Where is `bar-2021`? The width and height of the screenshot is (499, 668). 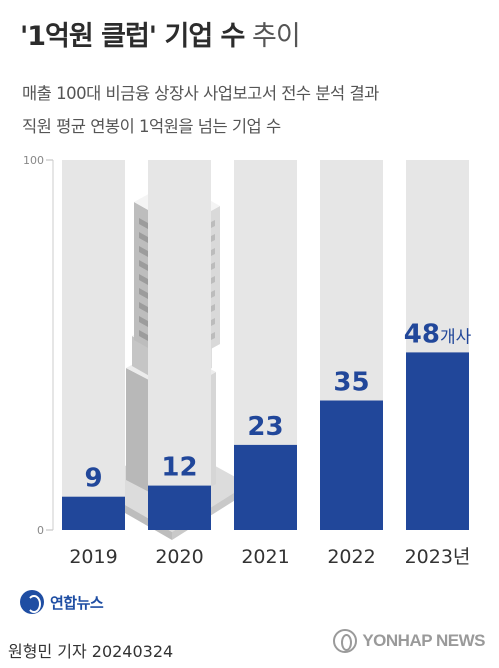
bar-2021 is located at coordinates (265, 487).